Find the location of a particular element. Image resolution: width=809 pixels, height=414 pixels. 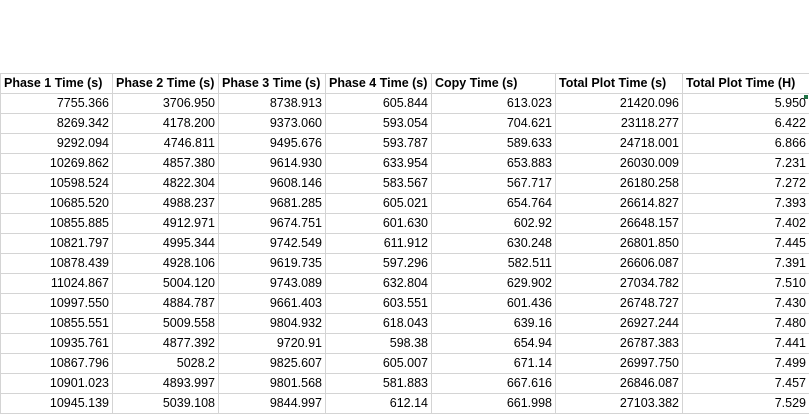

cell-phase-2-time: 4178.200 is located at coordinates (165, 123).